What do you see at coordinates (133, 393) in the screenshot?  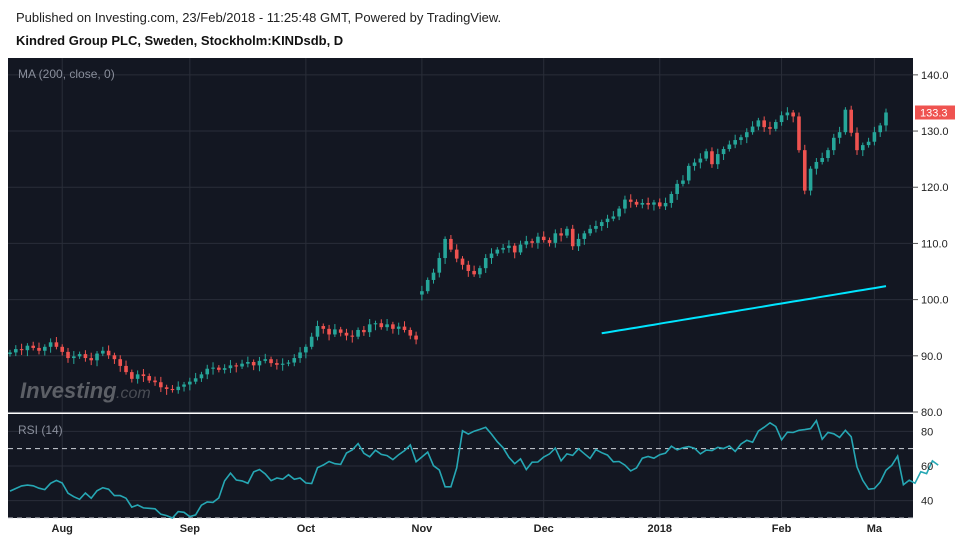 I see `investing-watermark-suffix: .com` at bounding box center [133, 393].